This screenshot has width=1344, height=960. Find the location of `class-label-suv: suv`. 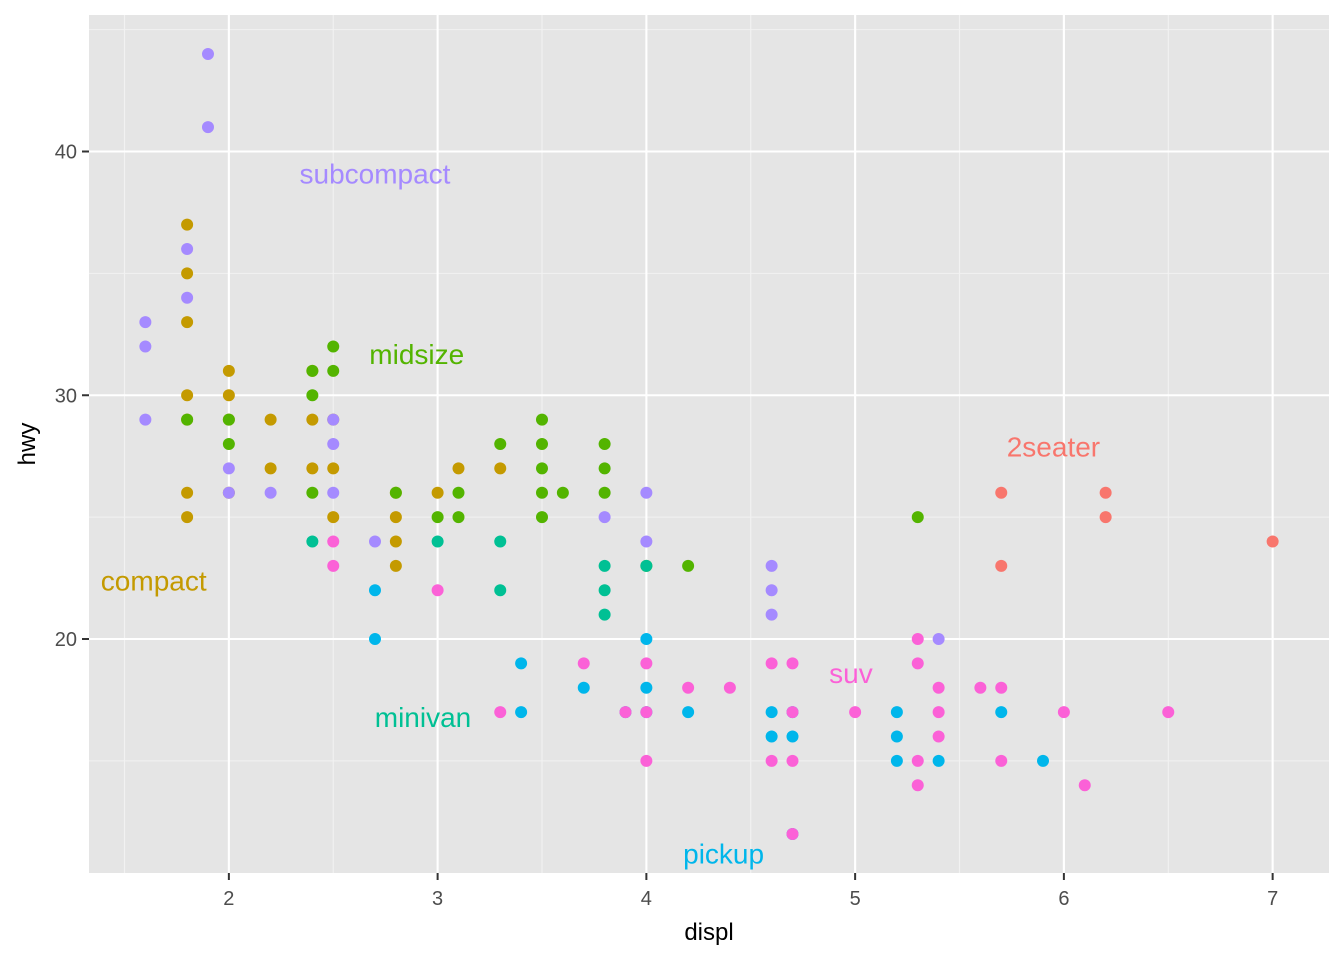

class-label-suv: suv is located at coordinates (851, 673).